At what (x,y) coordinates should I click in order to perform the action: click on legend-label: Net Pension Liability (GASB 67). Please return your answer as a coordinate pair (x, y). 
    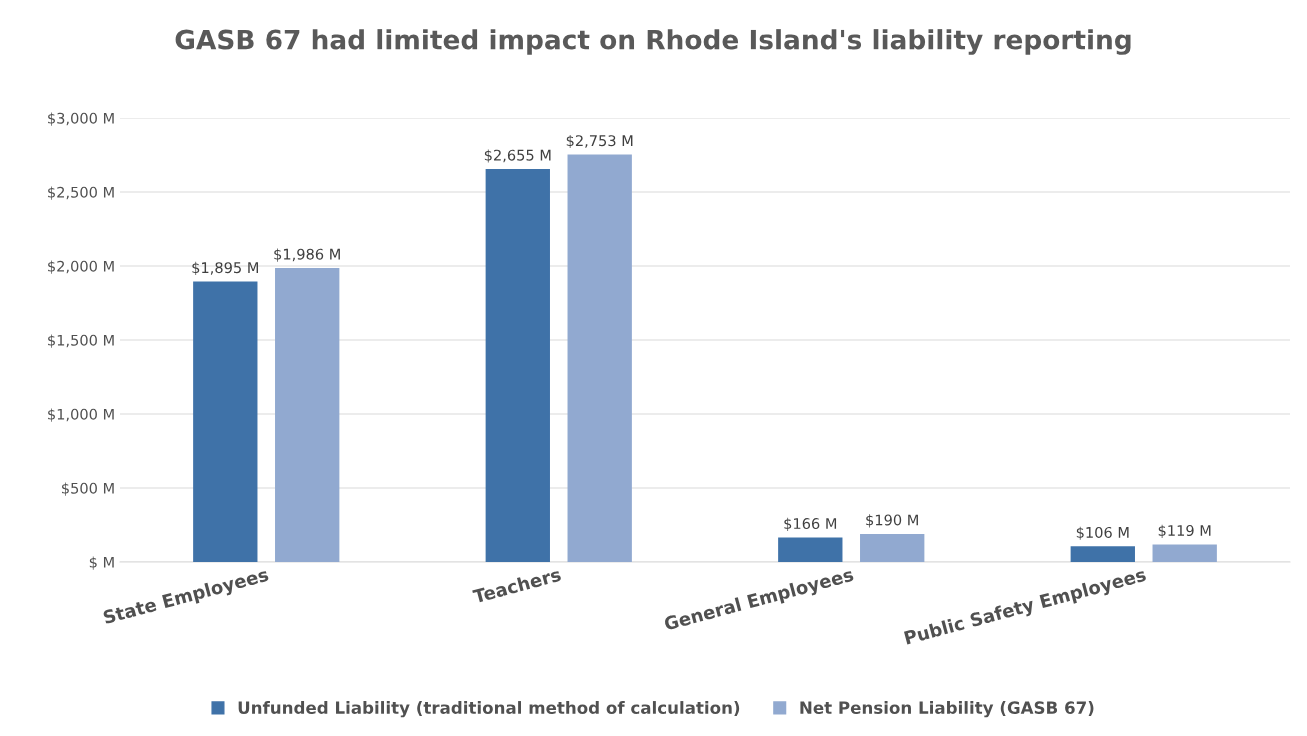
    Looking at the image, I should click on (947, 709).